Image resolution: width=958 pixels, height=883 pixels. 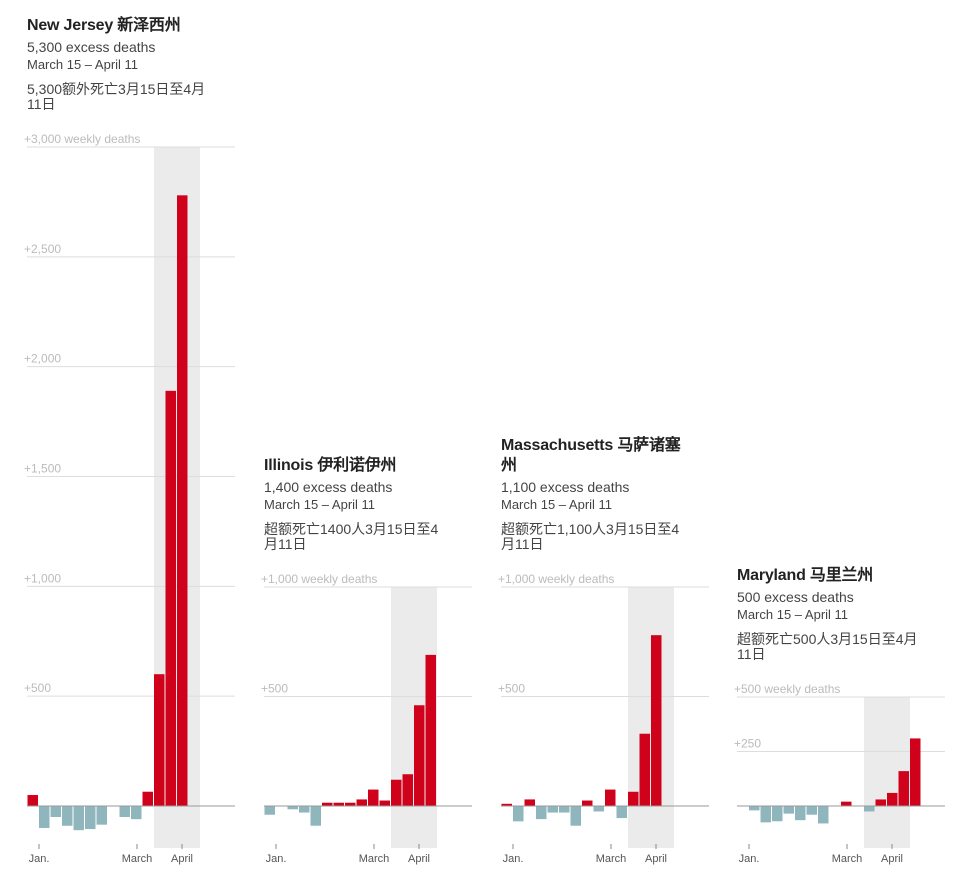 What do you see at coordinates (328, 487) in the screenshot?
I see `panel-subtitle: 1,400 excess deaths` at bounding box center [328, 487].